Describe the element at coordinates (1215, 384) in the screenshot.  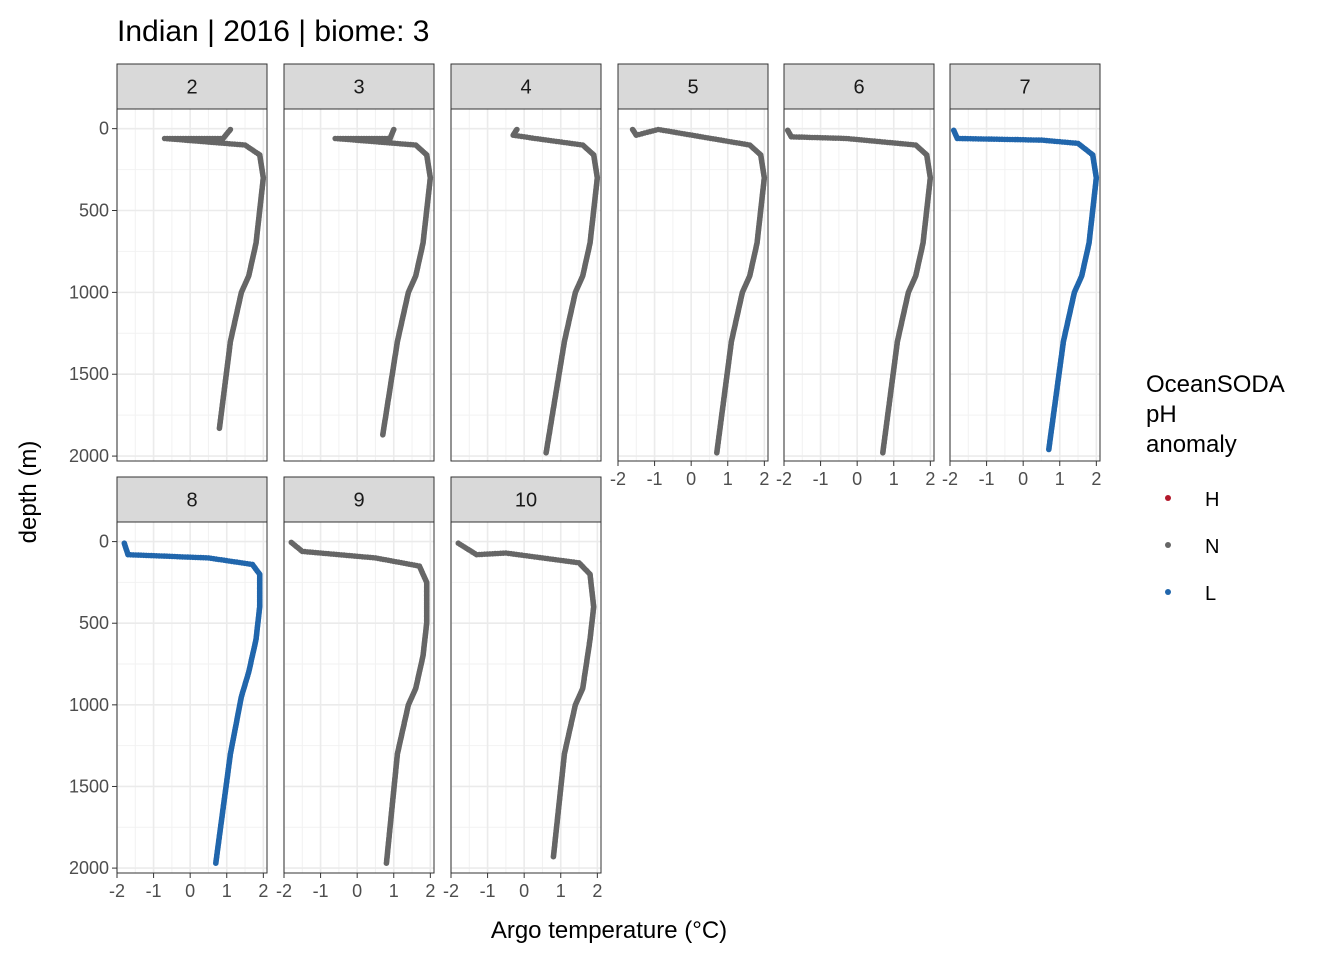
I see `legend-title-line-1: OceanSODA` at that location.